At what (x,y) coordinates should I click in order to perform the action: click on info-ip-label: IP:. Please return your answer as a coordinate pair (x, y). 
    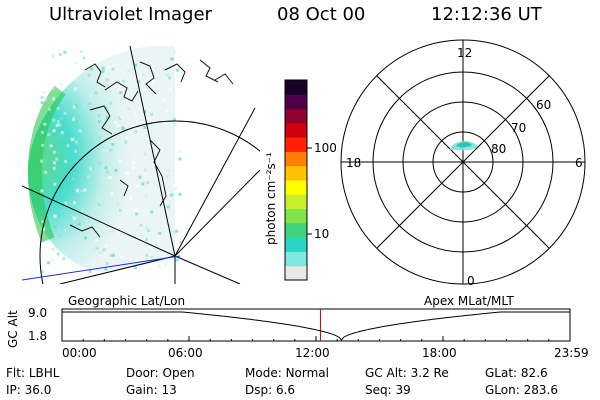
    Looking at the image, I should click on (13, 390).